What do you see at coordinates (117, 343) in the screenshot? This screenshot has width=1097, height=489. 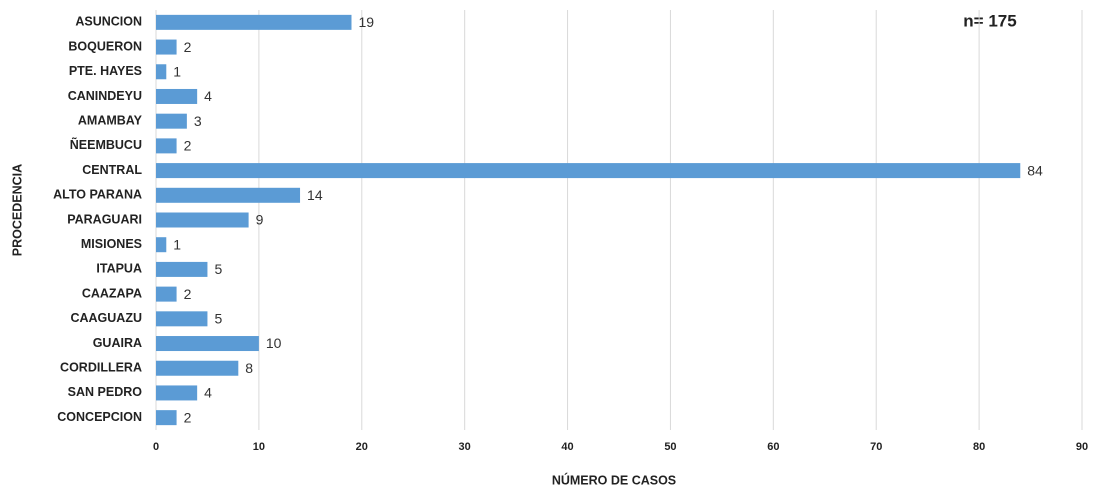 I see `y-tick-label: GUAIRA` at bounding box center [117, 343].